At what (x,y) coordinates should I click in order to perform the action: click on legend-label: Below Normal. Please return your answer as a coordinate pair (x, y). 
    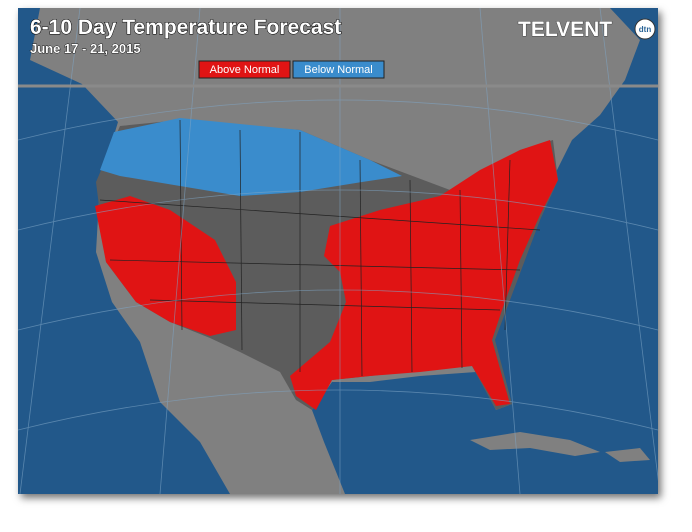
    Looking at the image, I should click on (338, 70).